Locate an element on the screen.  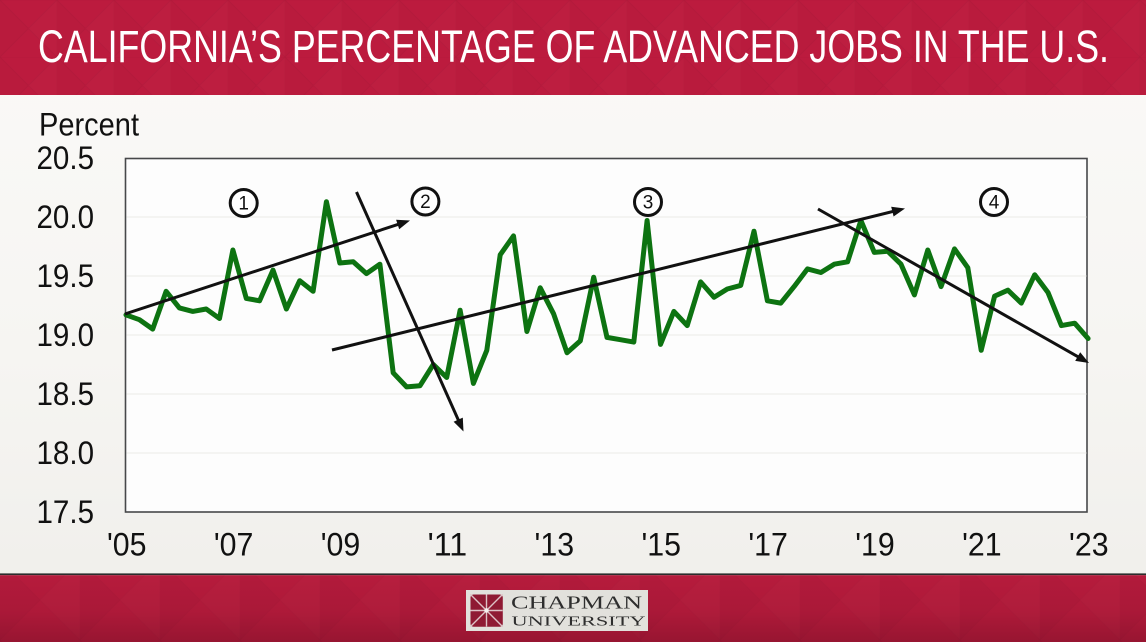
svg-text: '07 is located at coordinates (234, 545).